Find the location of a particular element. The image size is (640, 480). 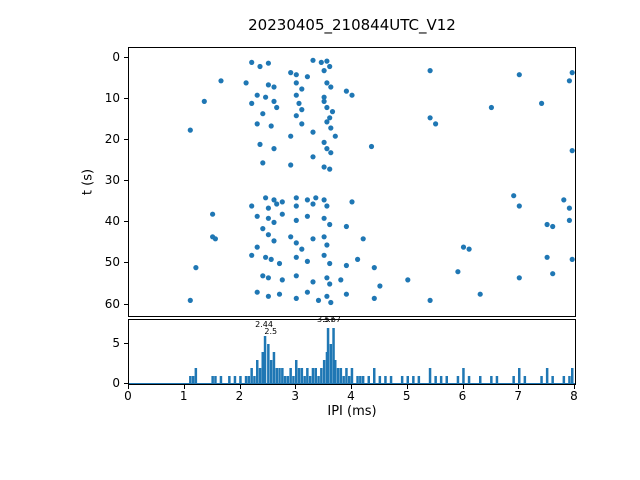

chart-title: 20230405_210844UTC_V12 is located at coordinates (352, 25).